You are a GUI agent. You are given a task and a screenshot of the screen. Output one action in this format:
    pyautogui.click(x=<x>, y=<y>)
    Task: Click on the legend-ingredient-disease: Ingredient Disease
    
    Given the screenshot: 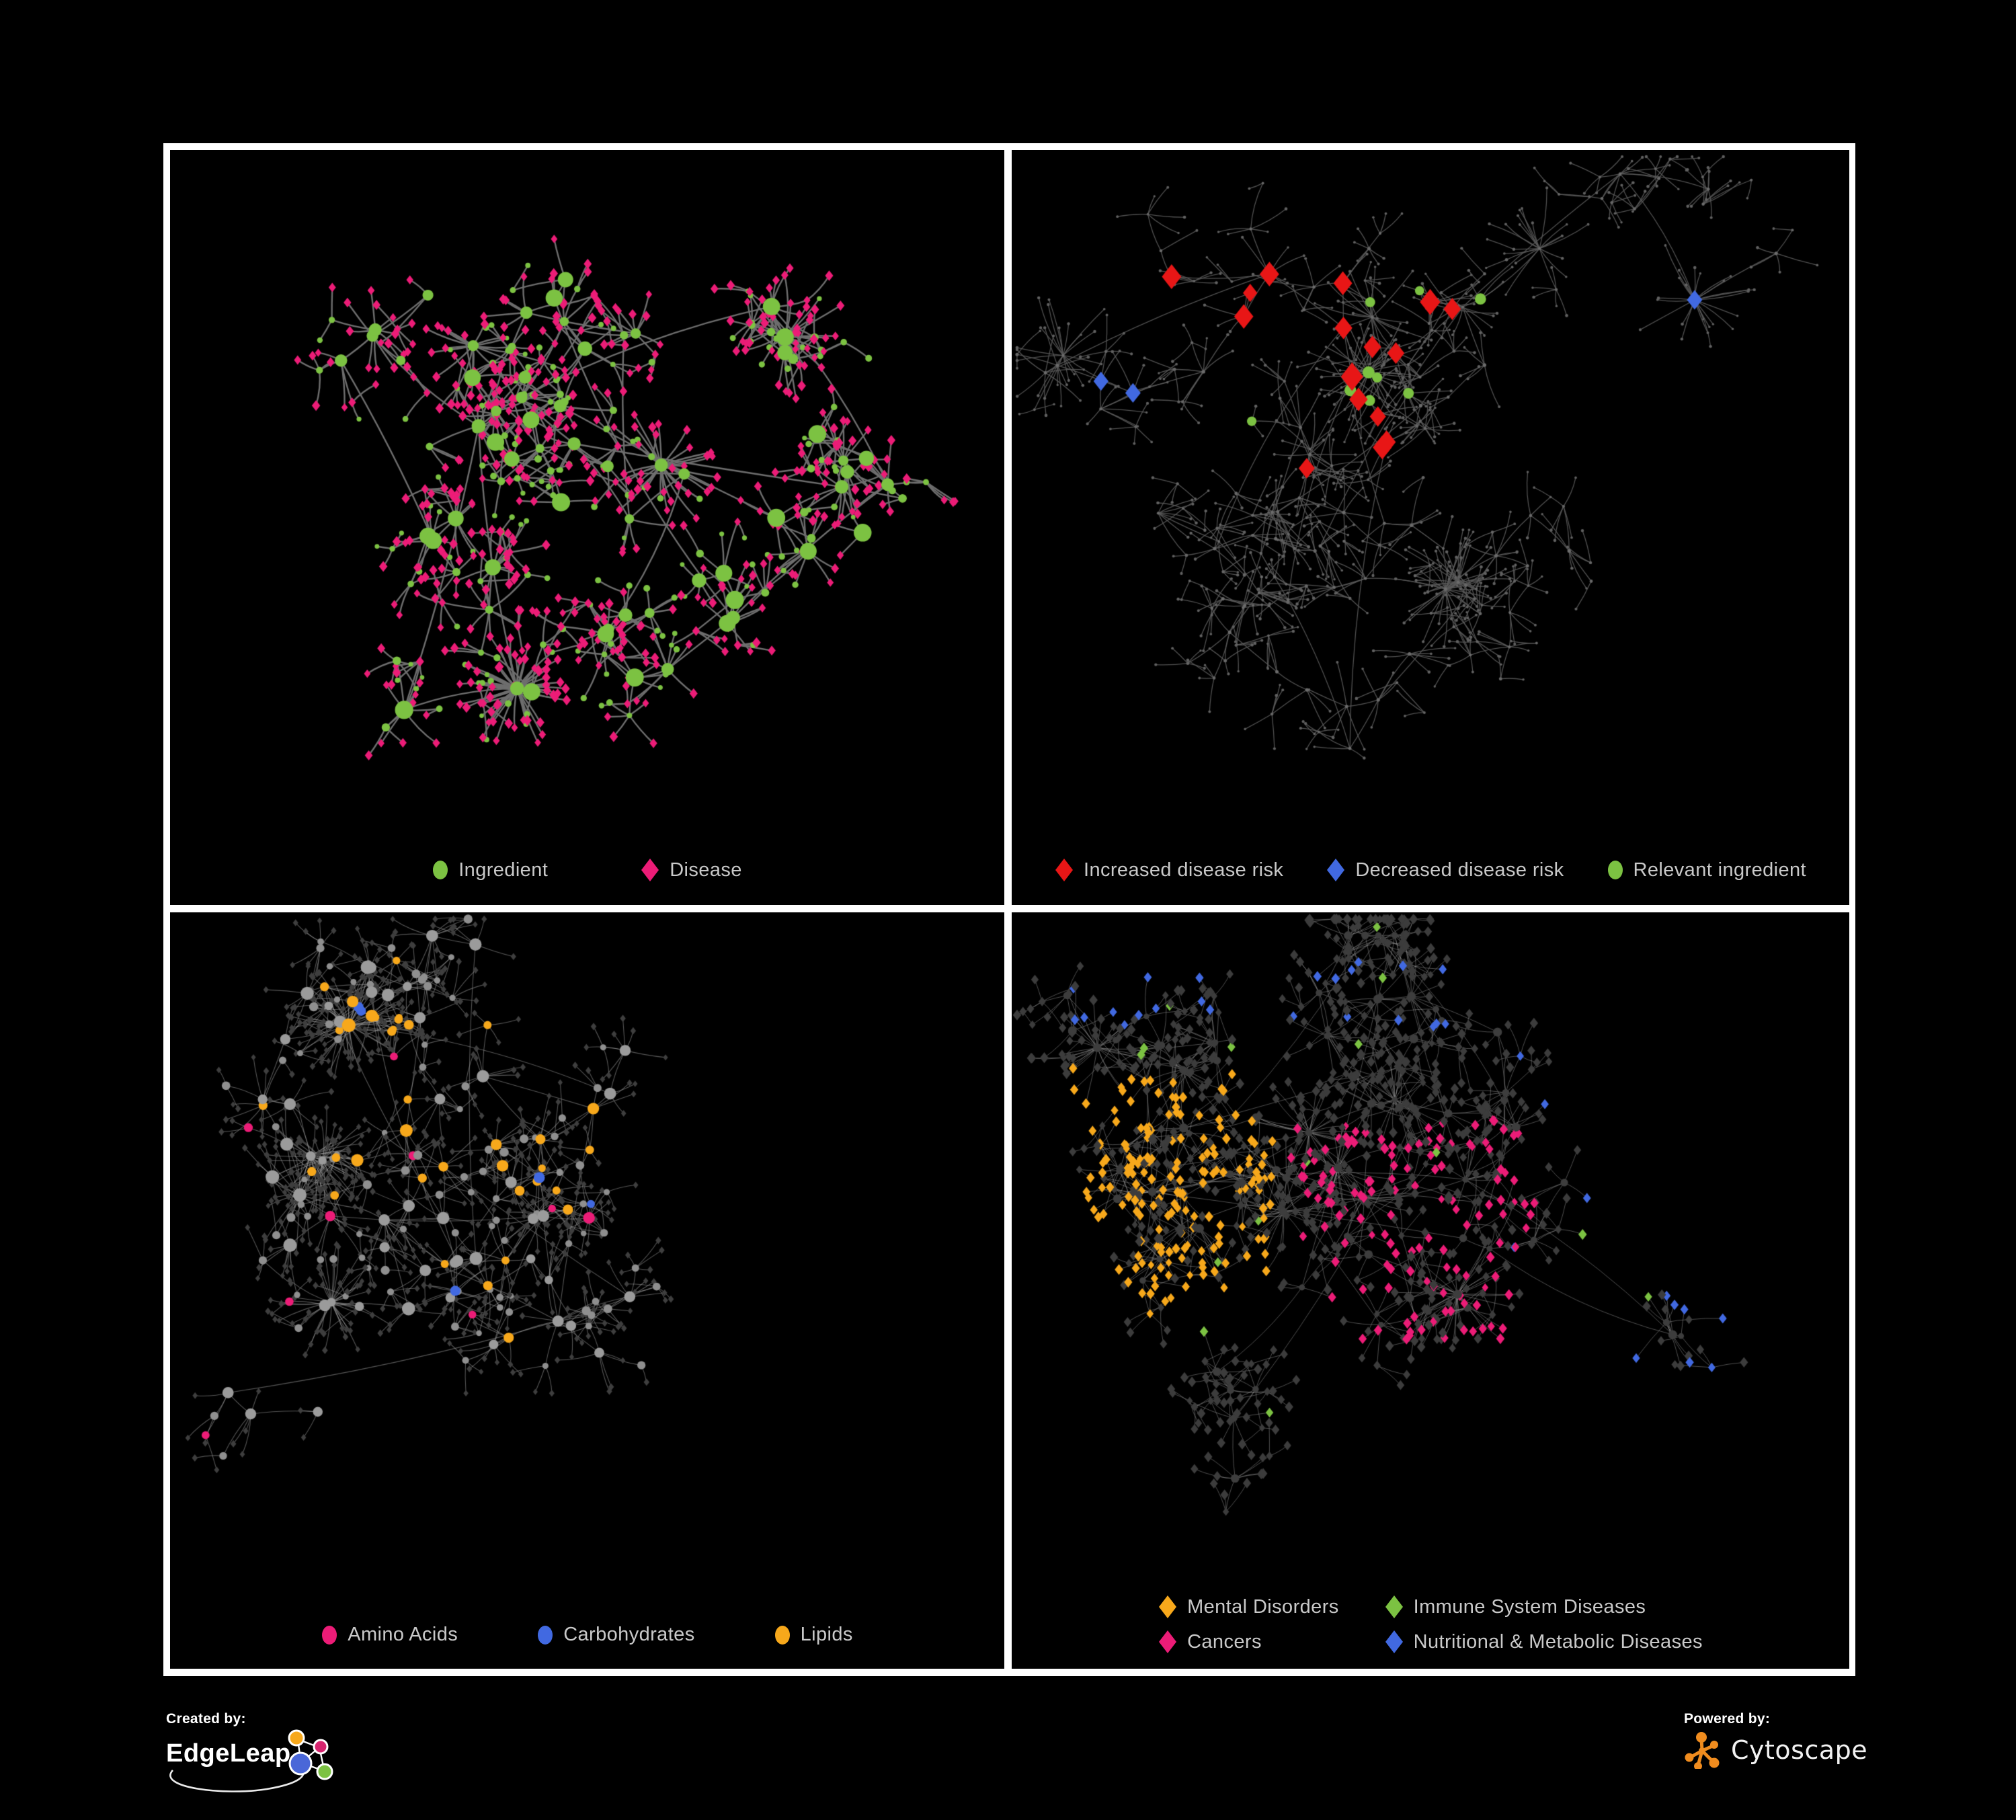 What is the action you would take?
    pyautogui.click(x=587, y=870)
    